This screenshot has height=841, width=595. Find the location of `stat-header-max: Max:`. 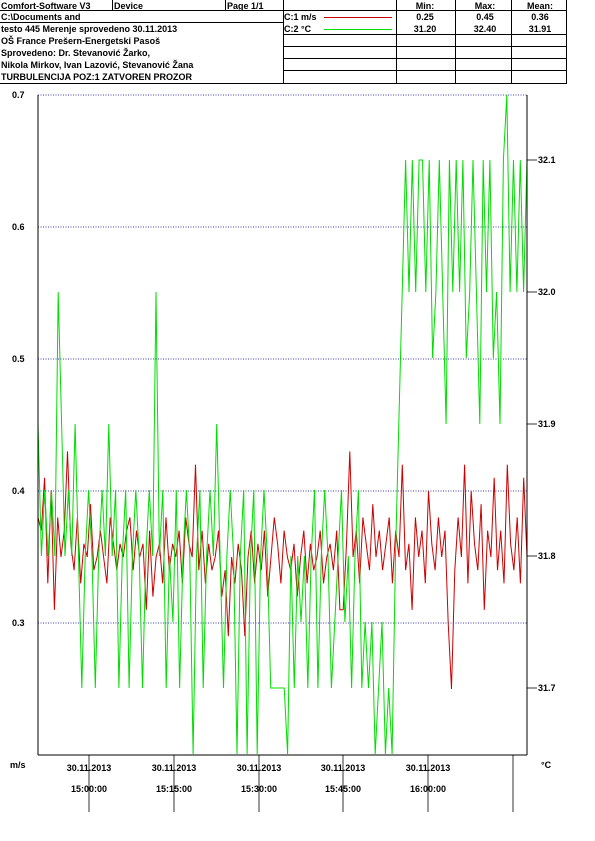

stat-header-max: Max: is located at coordinates (485, 6).